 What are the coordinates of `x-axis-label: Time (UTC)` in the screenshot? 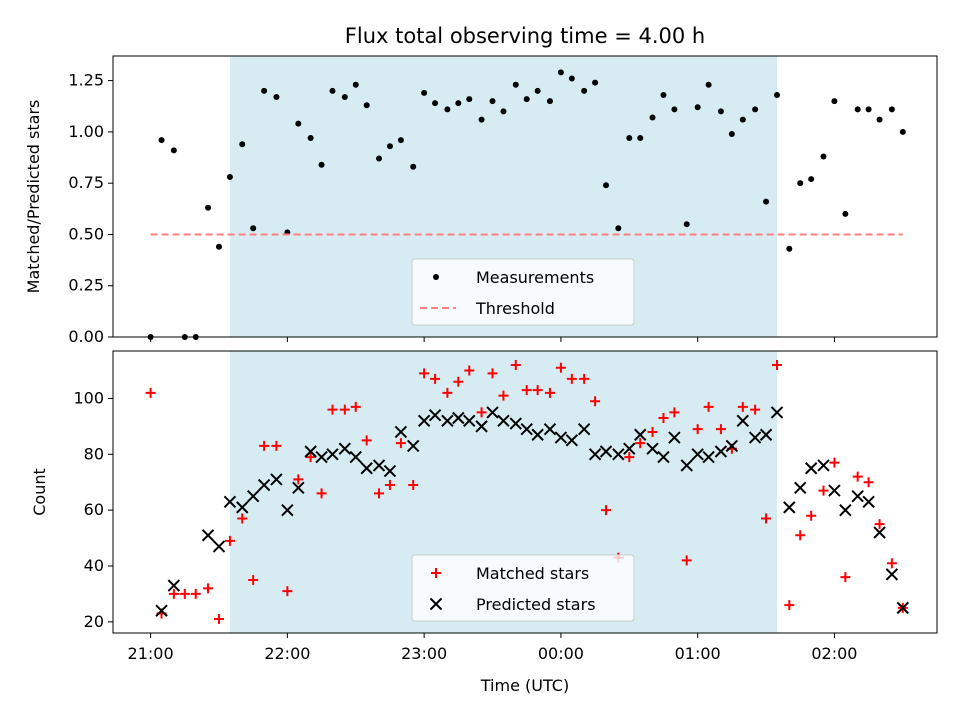 It's located at (524, 685).